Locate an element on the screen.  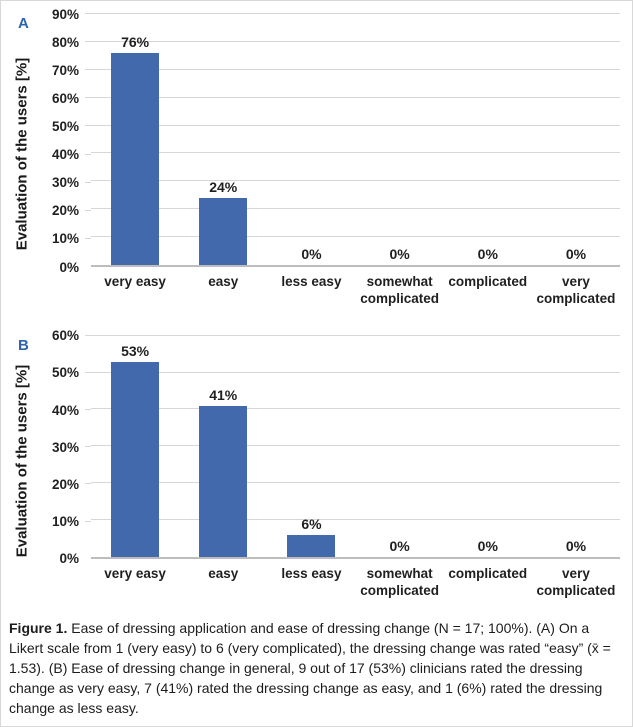
caption-figure-label: Figure 1. is located at coordinates (38, 627).